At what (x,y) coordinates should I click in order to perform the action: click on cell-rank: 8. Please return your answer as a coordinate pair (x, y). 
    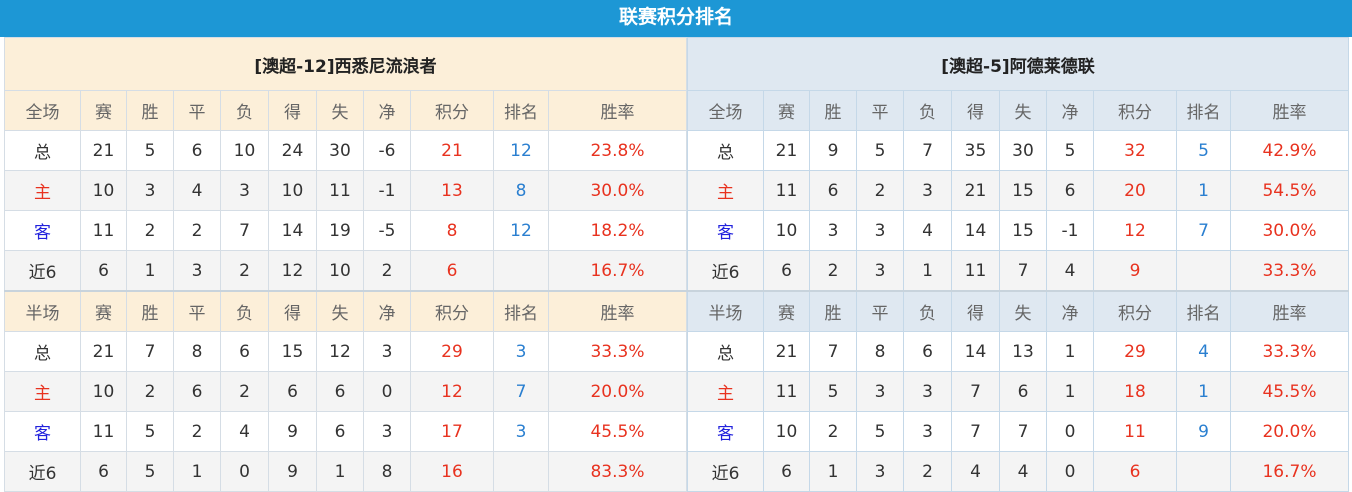
    Looking at the image, I should click on (521, 190).